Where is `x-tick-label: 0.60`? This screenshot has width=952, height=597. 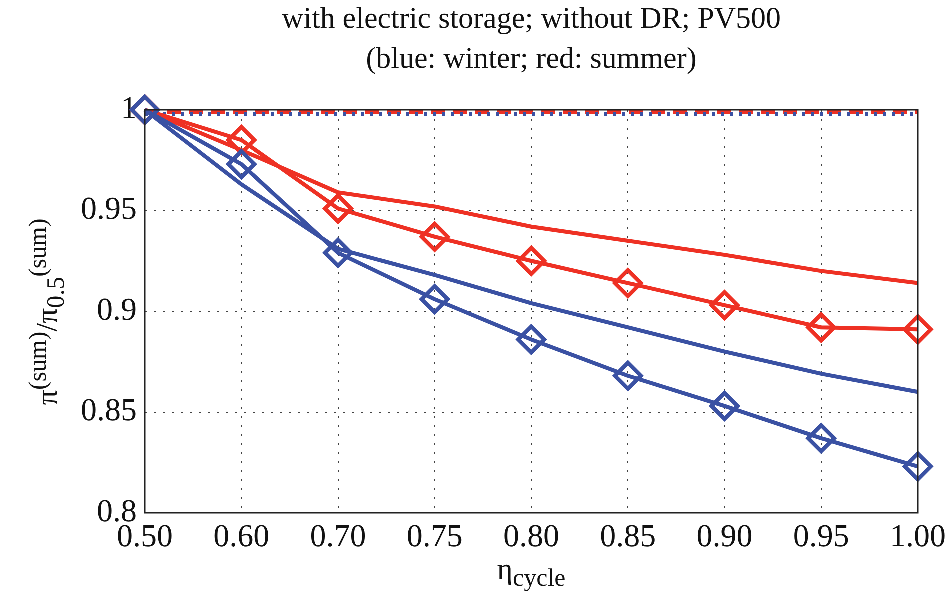 x-tick-label: 0.60 is located at coordinates (242, 536).